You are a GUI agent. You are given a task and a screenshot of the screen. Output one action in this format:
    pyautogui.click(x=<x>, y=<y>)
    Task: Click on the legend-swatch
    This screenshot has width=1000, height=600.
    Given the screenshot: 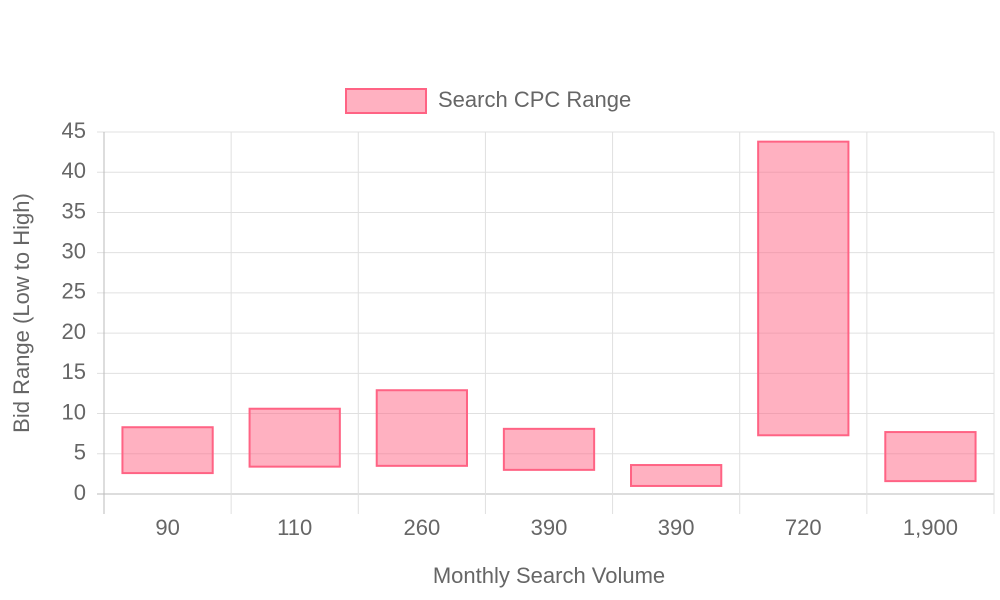 What is the action you would take?
    pyautogui.click(x=386, y=101)
    